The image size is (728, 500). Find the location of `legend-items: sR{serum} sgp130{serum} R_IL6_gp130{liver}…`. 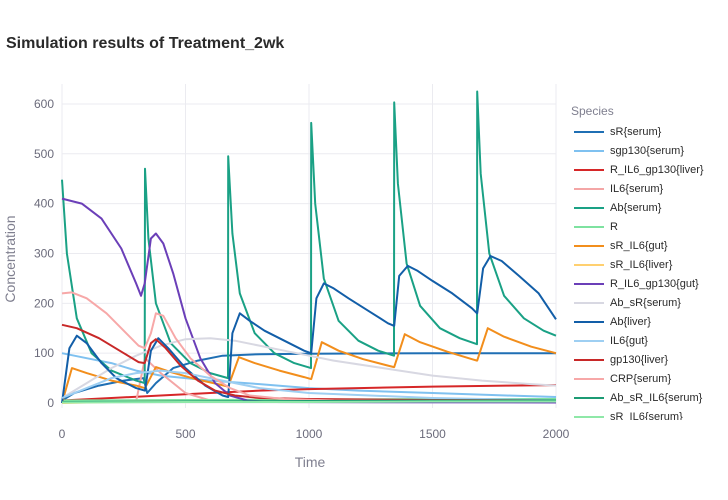

legend-items: sR{serum} sgp130{serum} R_IL6_gp130{liver}… is located at coordinates (646, 271).